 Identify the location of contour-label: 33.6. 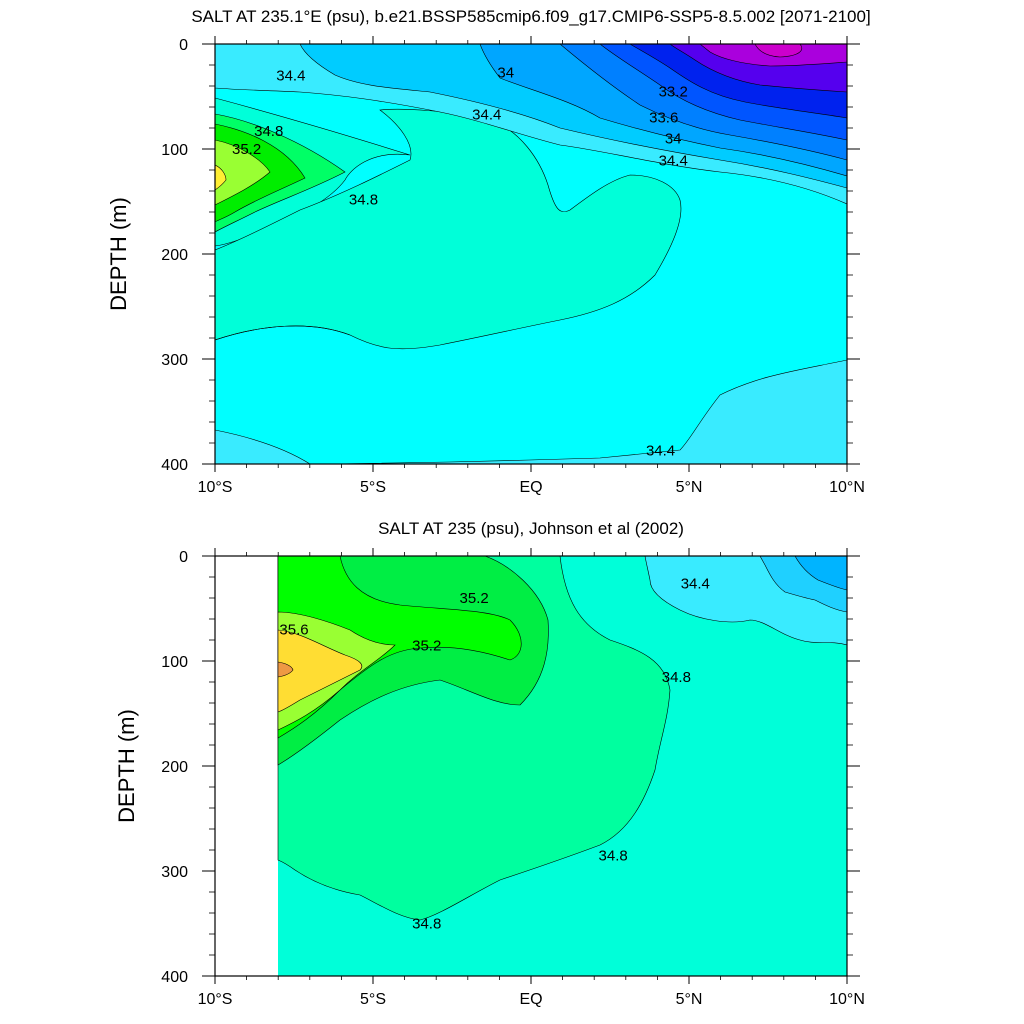
(663, 118).